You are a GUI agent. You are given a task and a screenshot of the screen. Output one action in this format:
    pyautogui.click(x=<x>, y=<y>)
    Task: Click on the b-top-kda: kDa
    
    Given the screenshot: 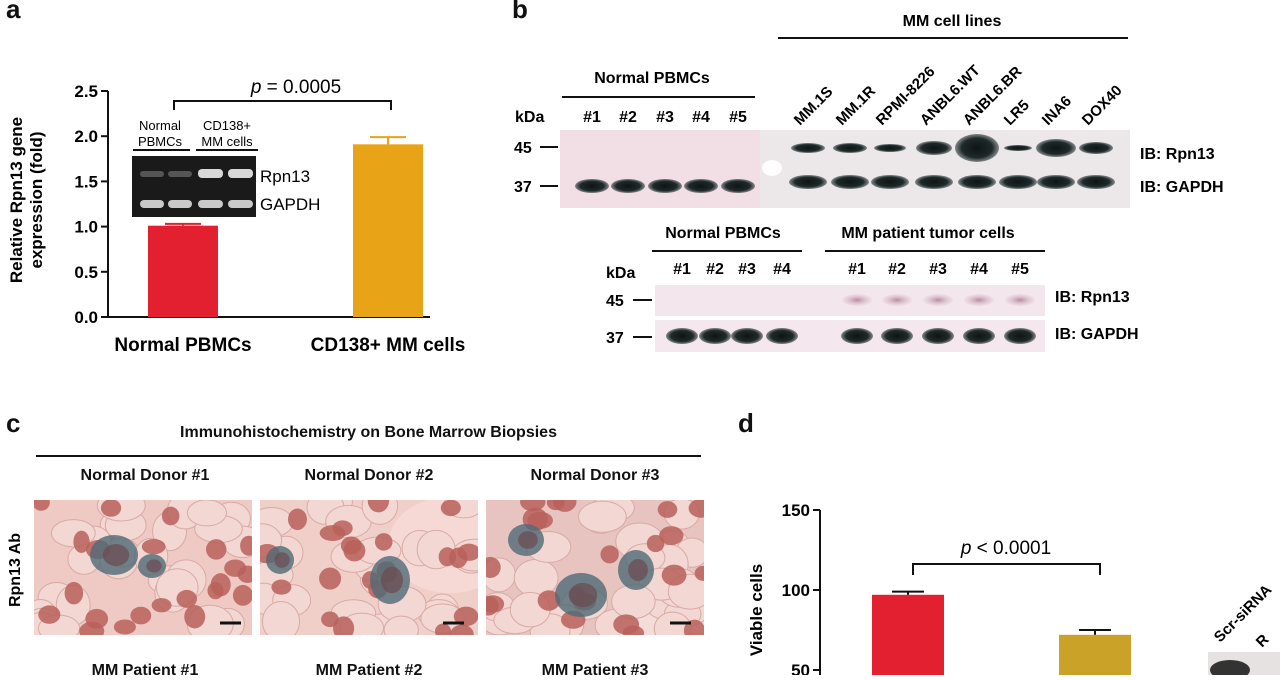 What is the action you would take?
    pyautogui.click(x=529, y=117)
    